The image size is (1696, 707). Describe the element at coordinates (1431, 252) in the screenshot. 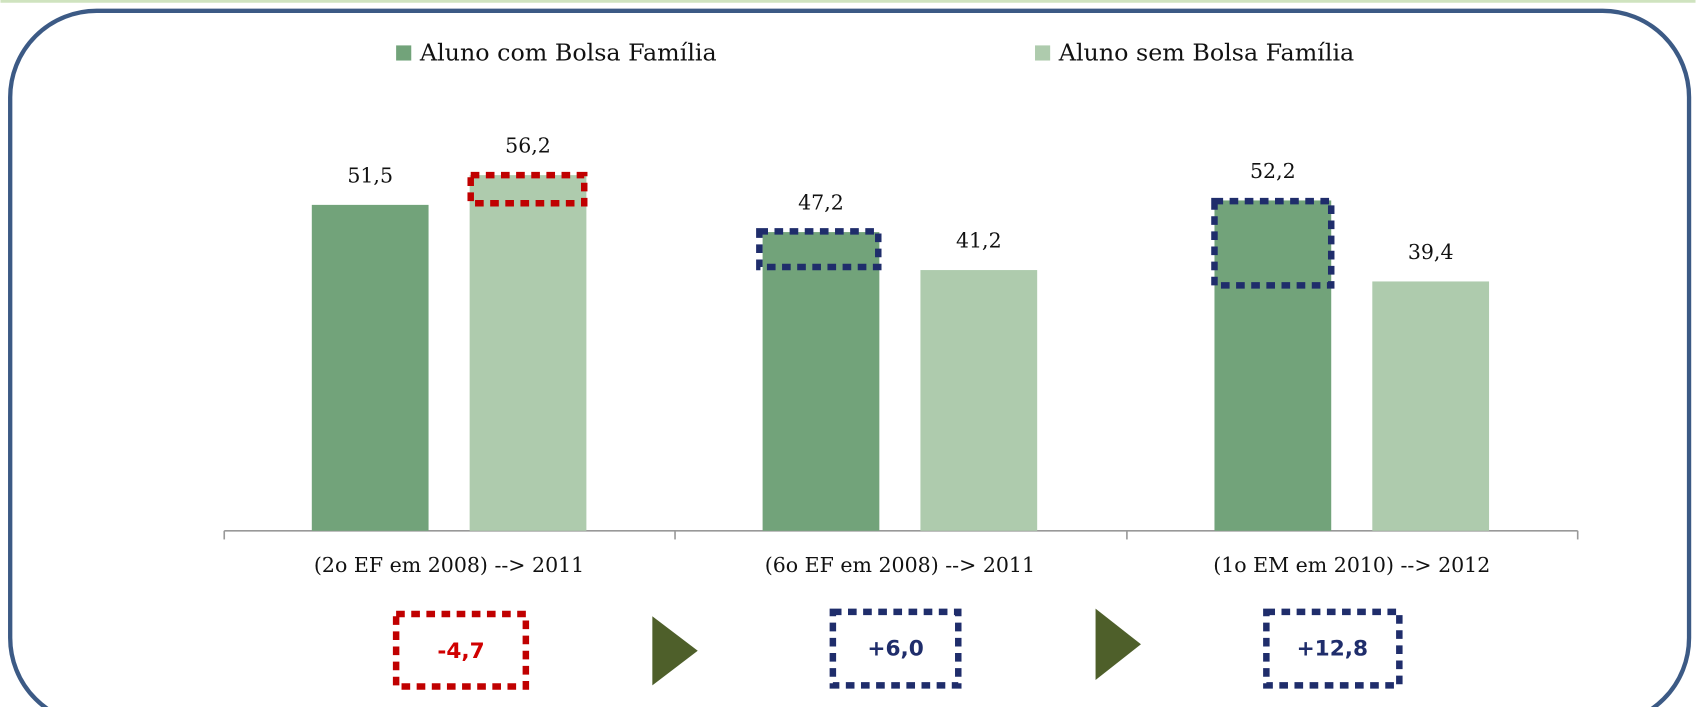

I see `data-label: 39,4` at that location.